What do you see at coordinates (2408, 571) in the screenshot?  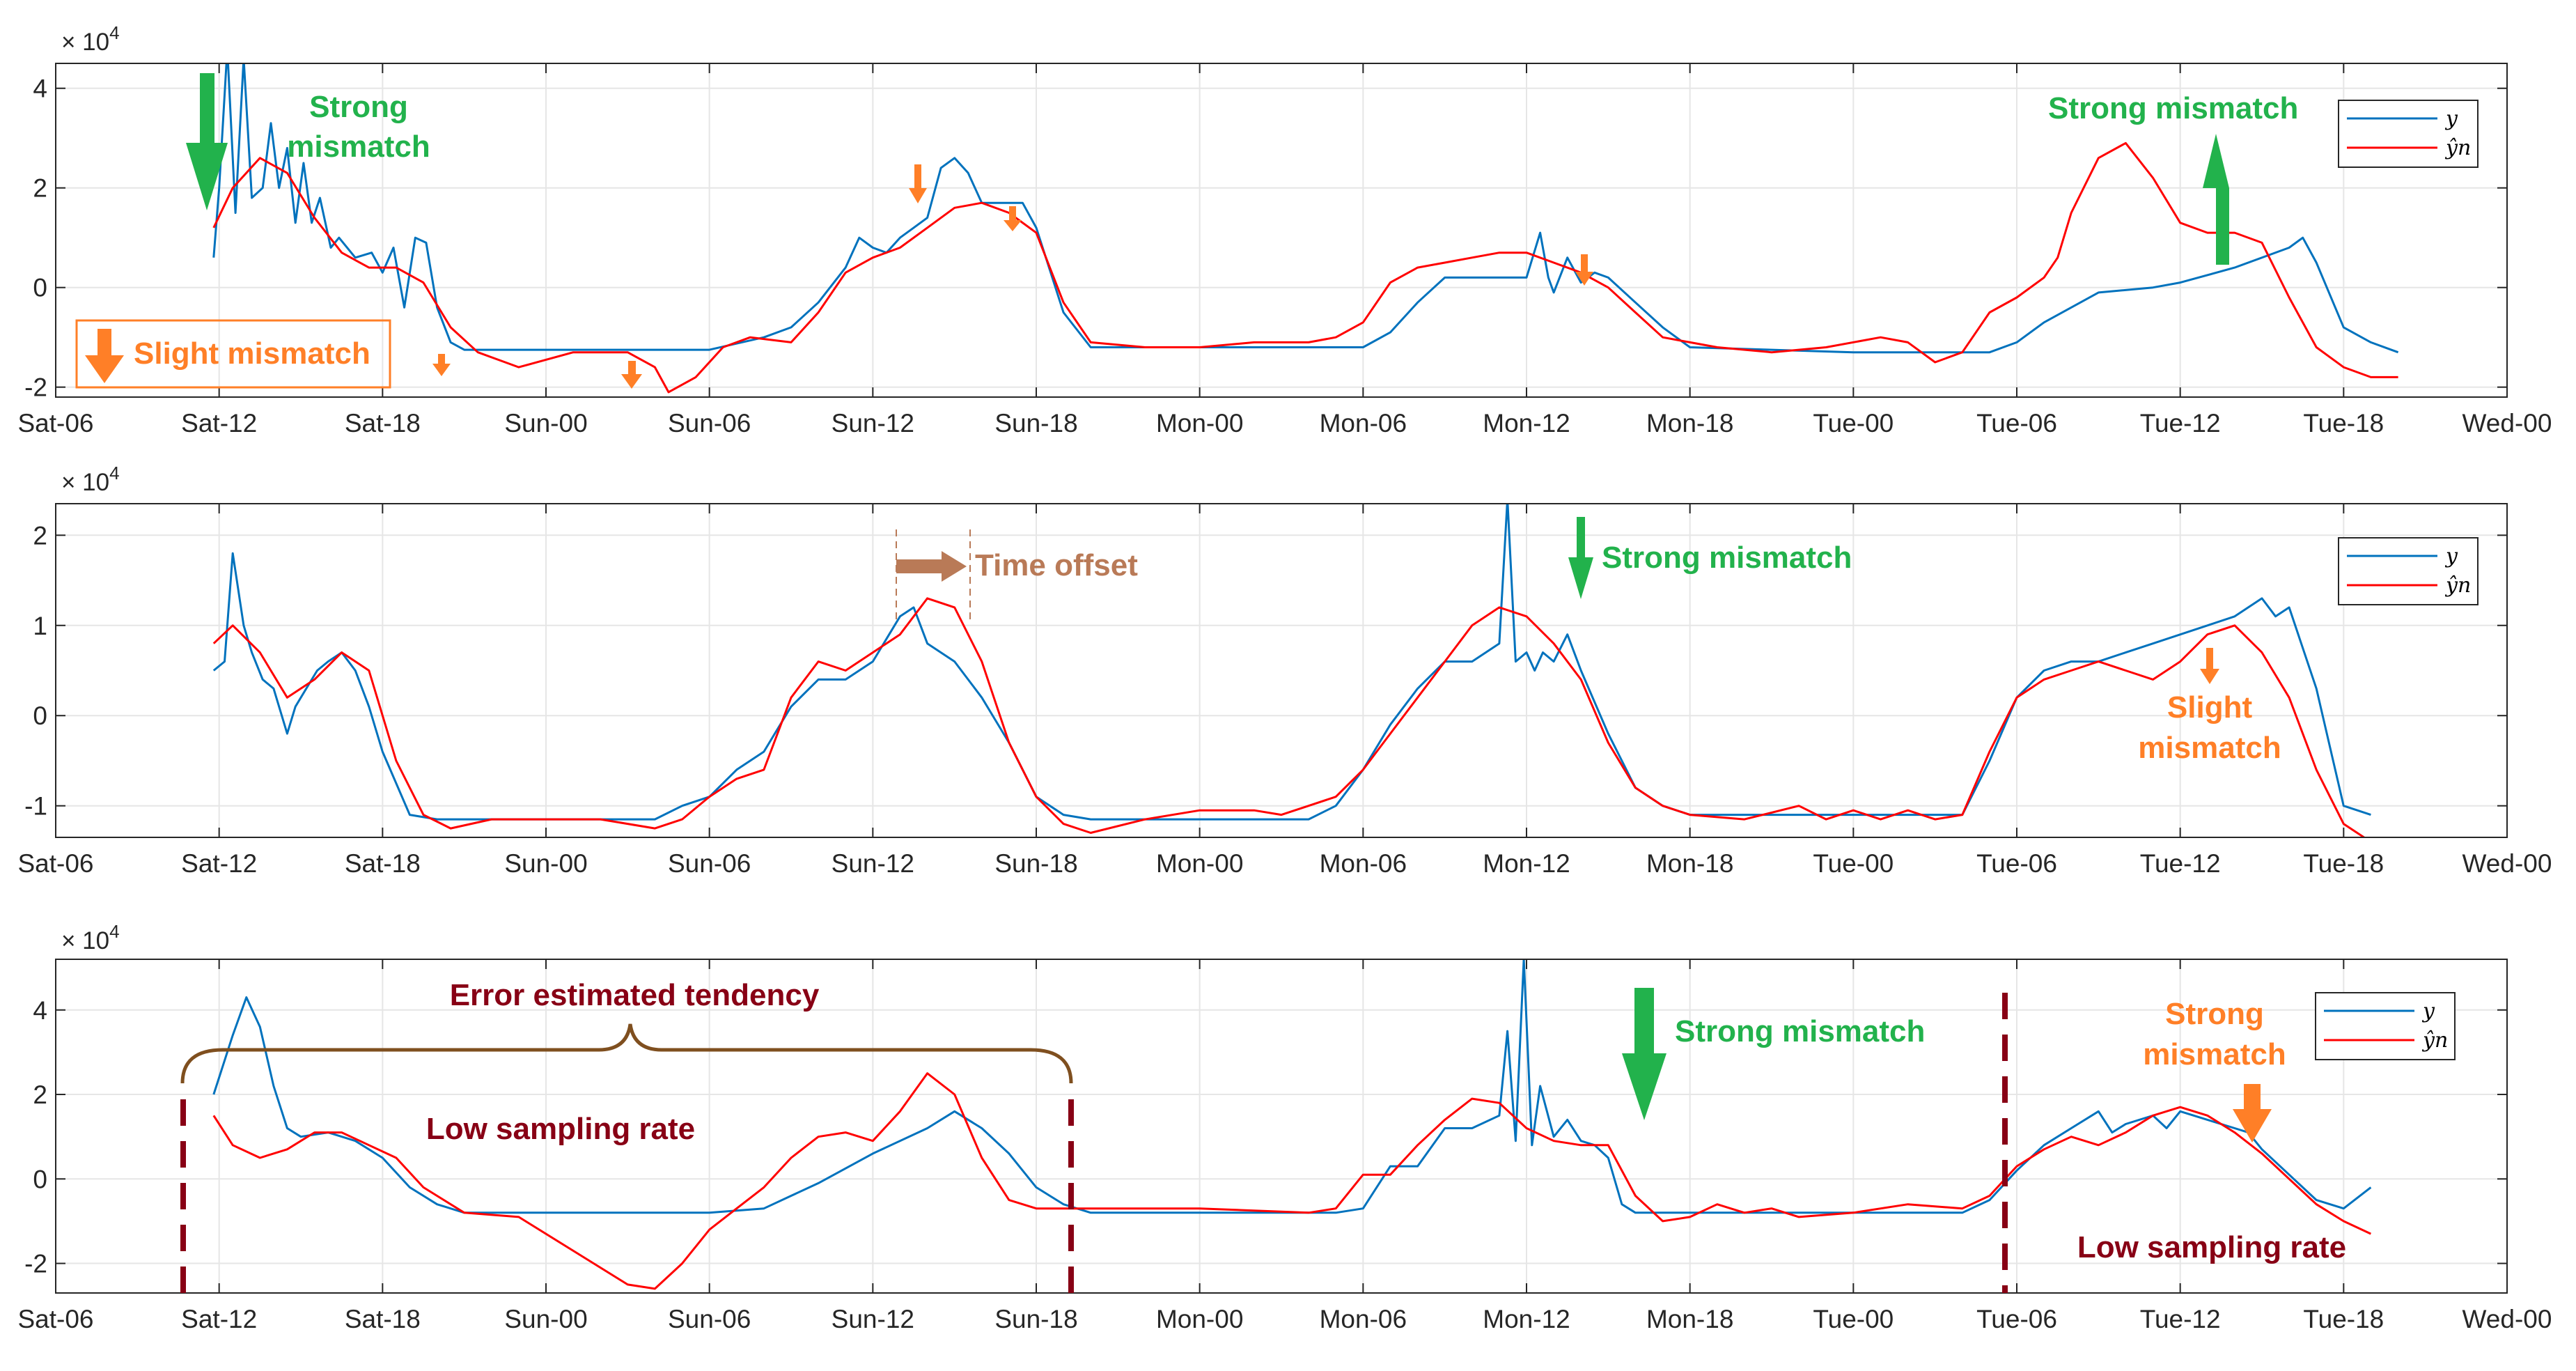 I see `panel-2-legend: y ŷn` at bounding box center [2408, 571].